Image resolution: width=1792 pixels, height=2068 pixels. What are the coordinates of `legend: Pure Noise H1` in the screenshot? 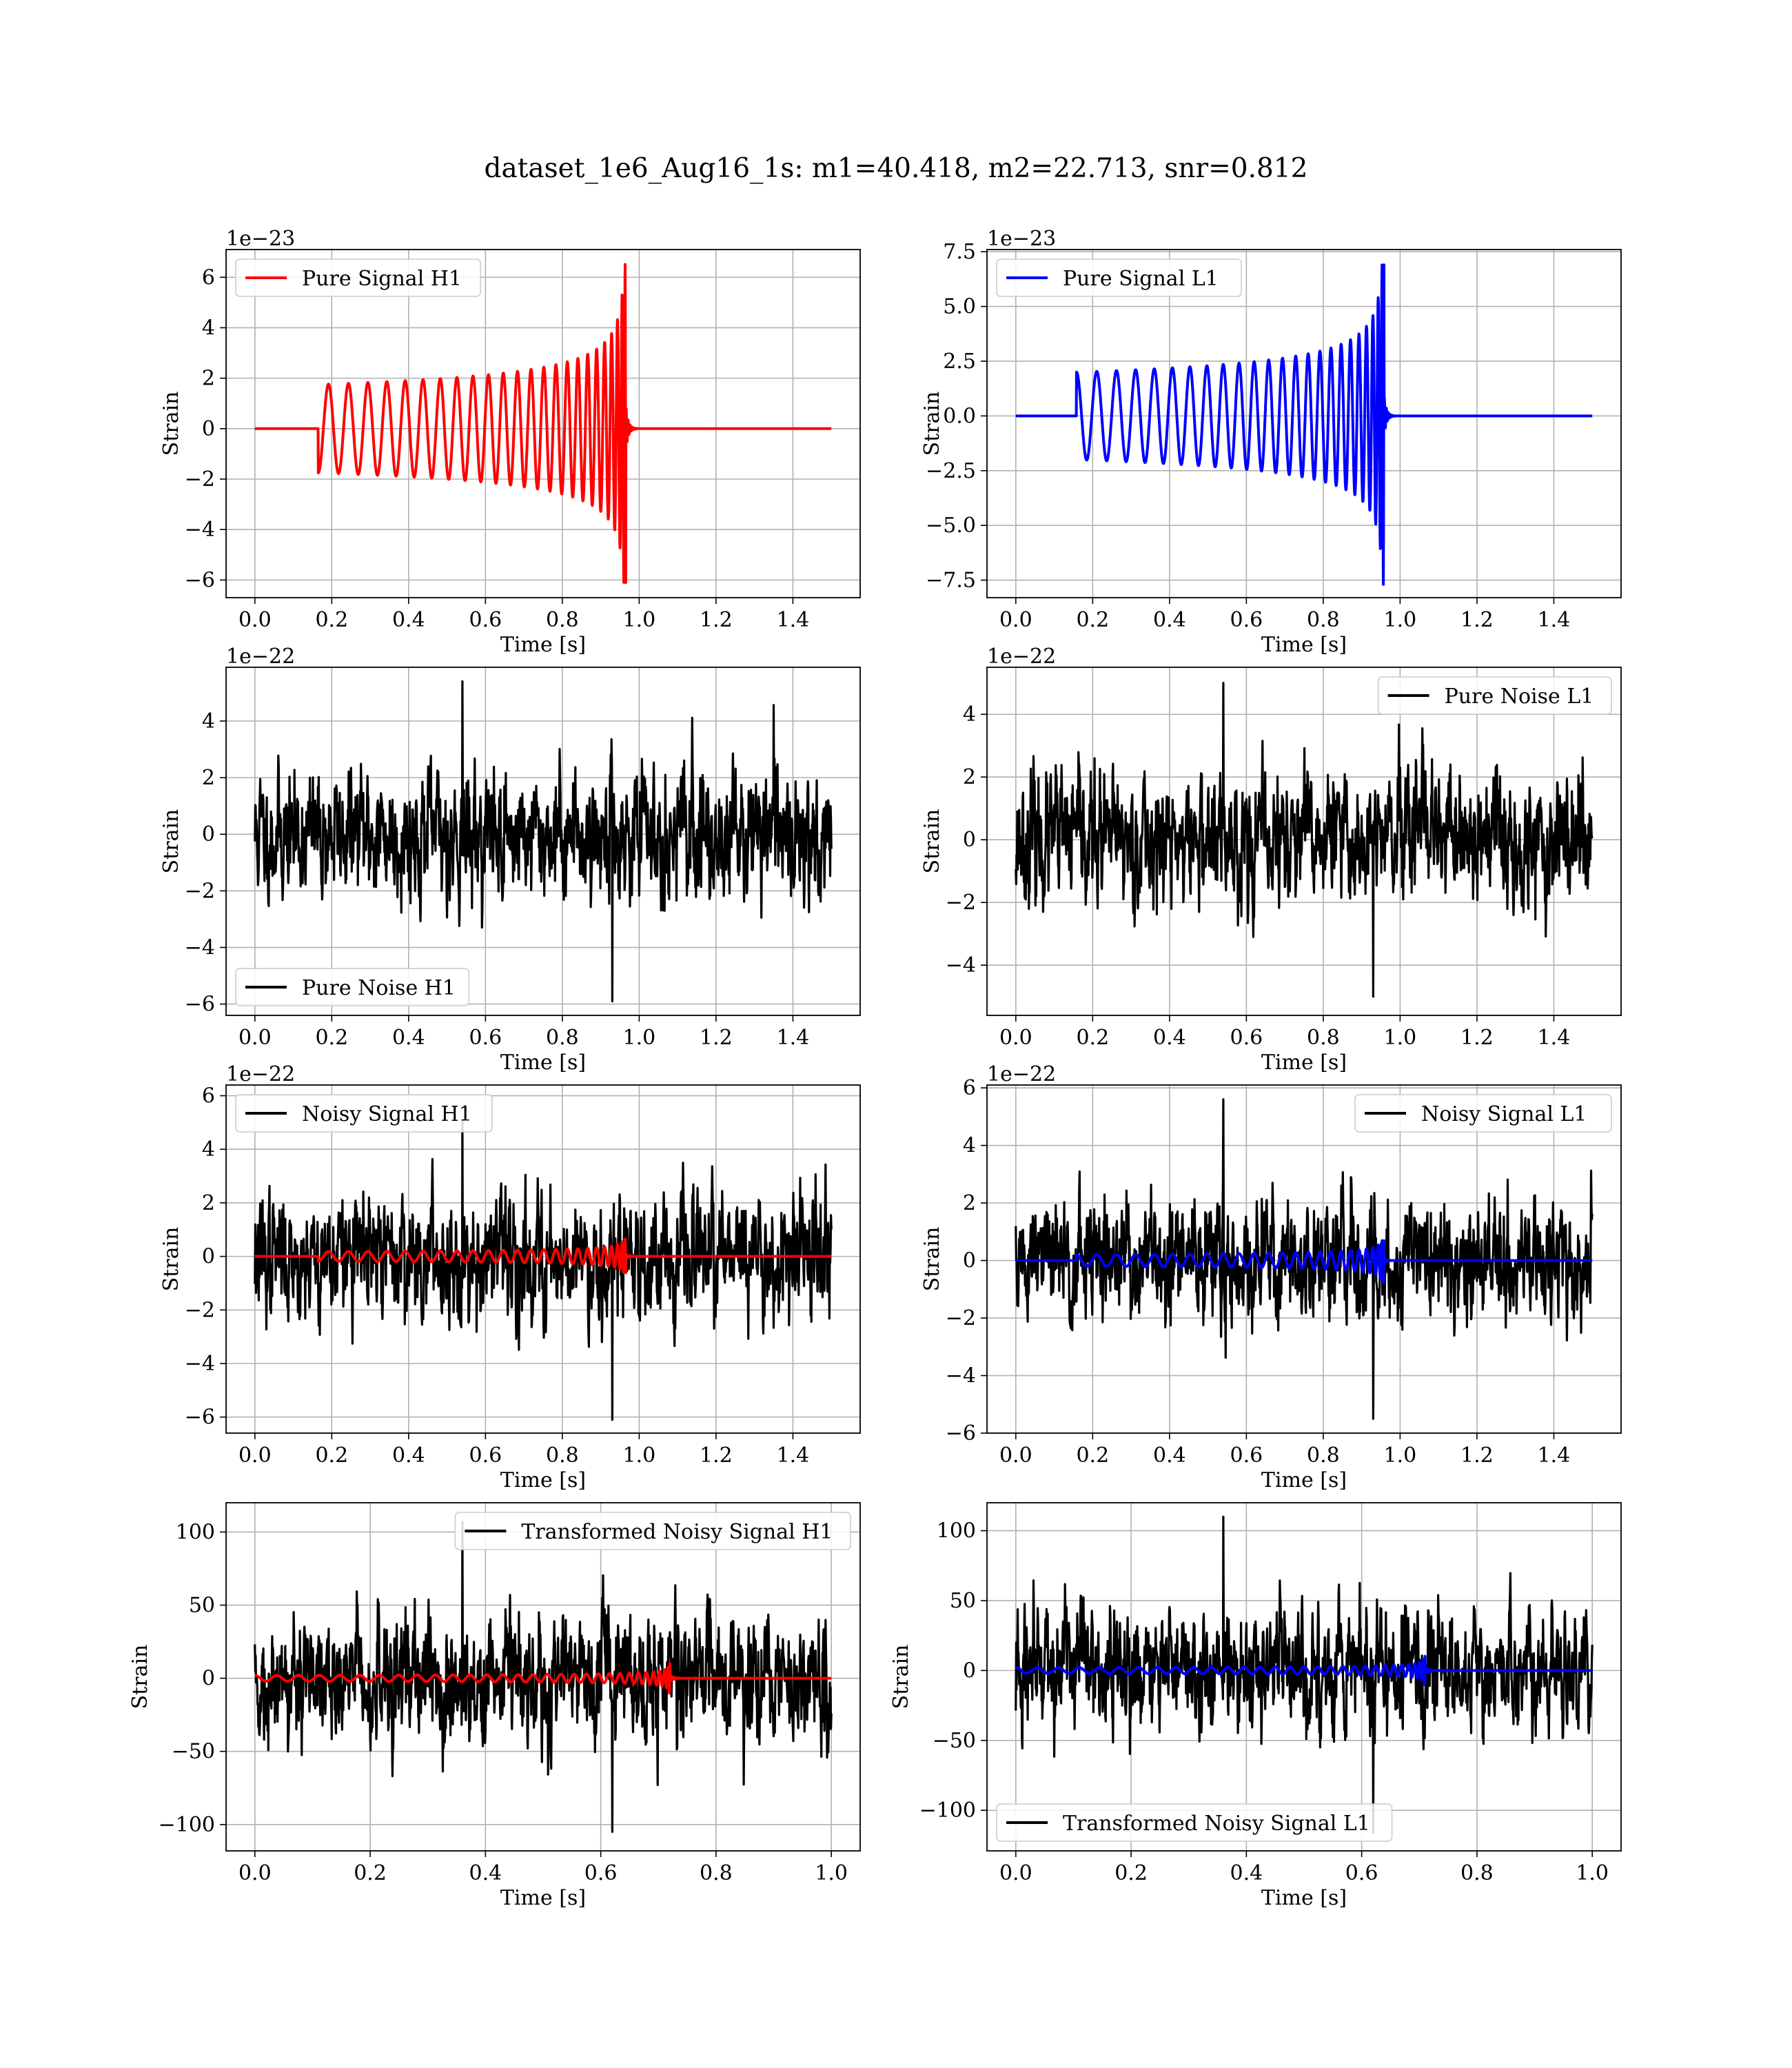 It's located at (352, 987).